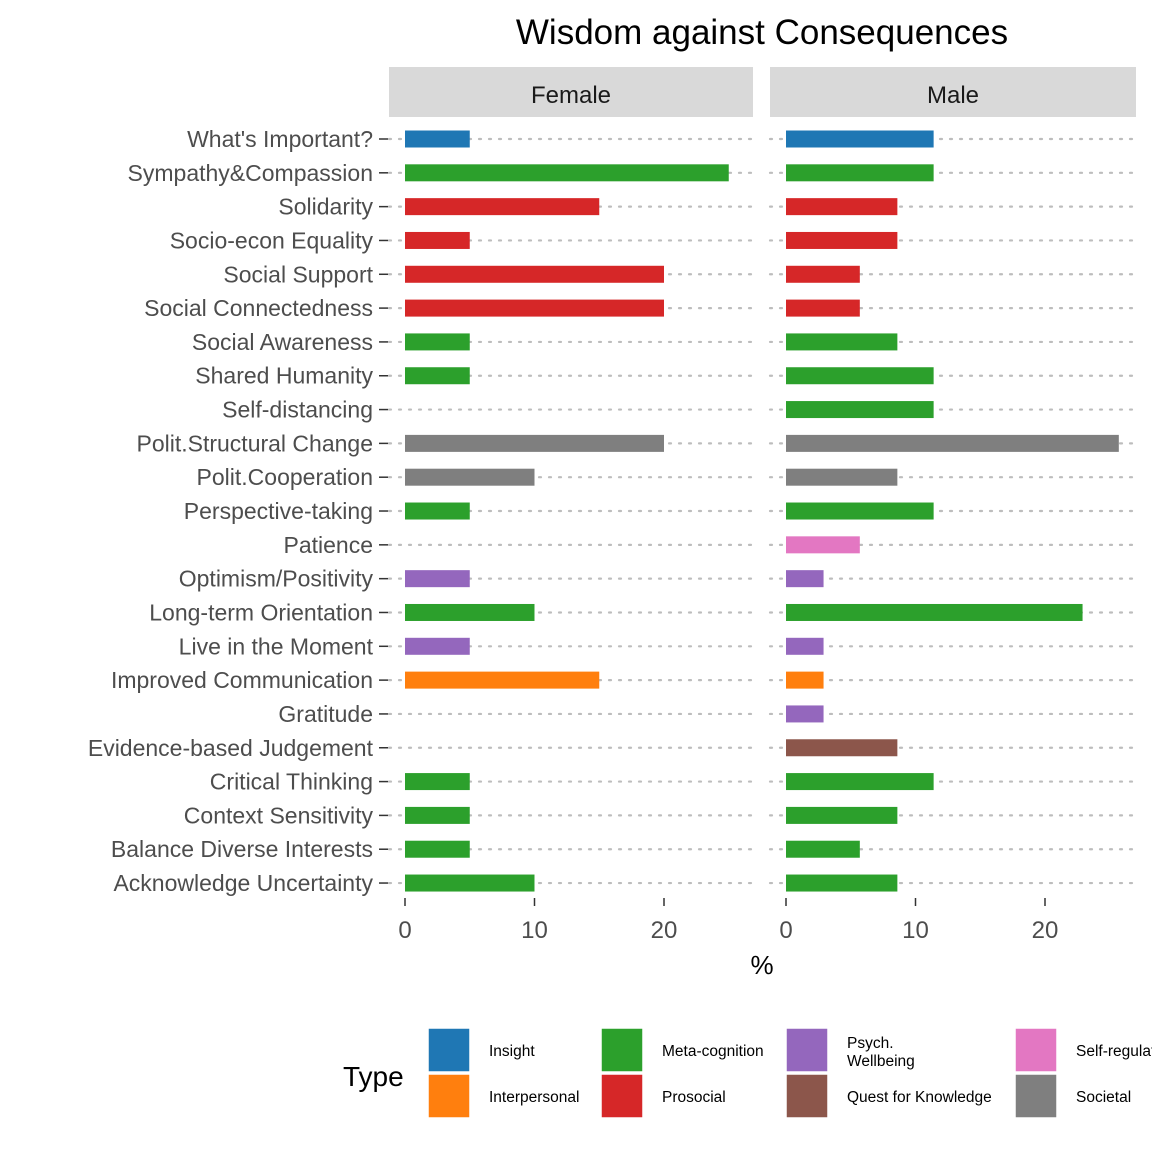 This screenshot has height=1152, width=1152. I want to click on facet-strip-label: Female, so click(571, 95).